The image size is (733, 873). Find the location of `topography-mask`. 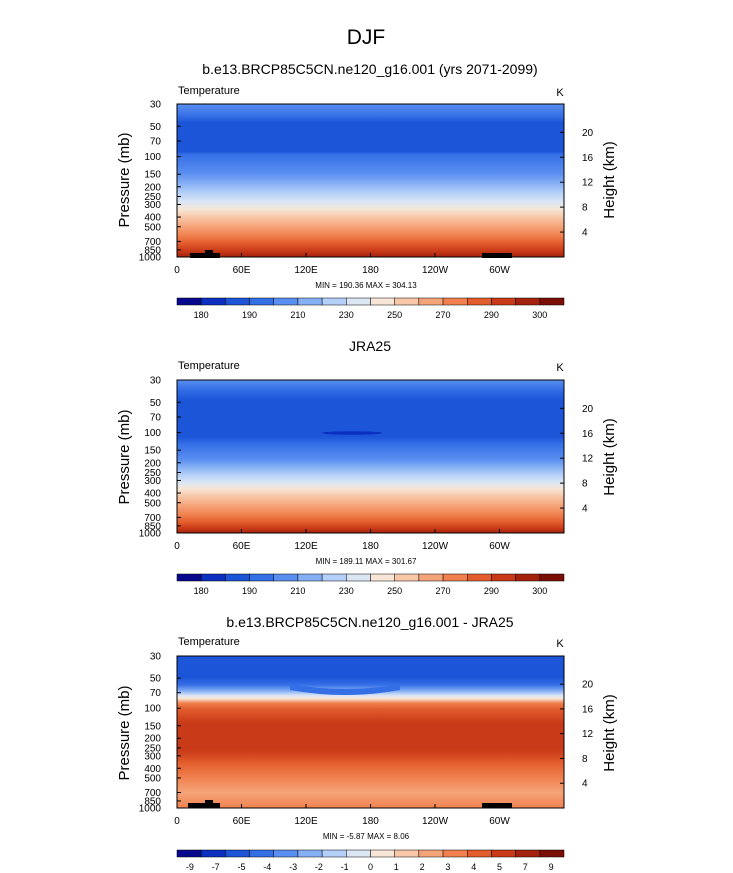

topography-mask is located at coordinates (351, 254).